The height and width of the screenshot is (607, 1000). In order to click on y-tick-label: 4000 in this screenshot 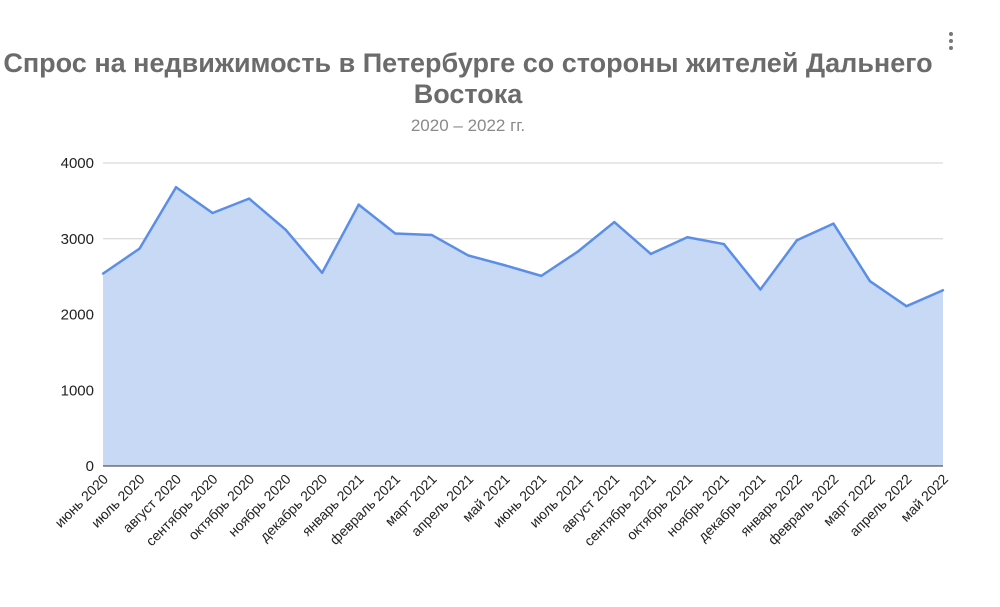, I will do `click(77, 163)`.